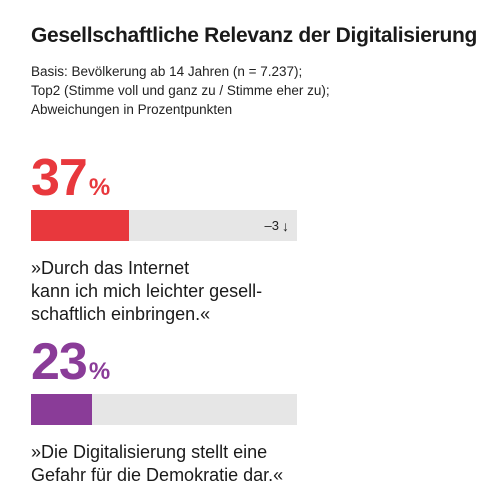 This screenshot has width=500, height=499. What do you see at coordinates (121, 314) in the screenshot?
I see `statement-line: schaftlich einbringen.«` at bounding box center [121, 314].